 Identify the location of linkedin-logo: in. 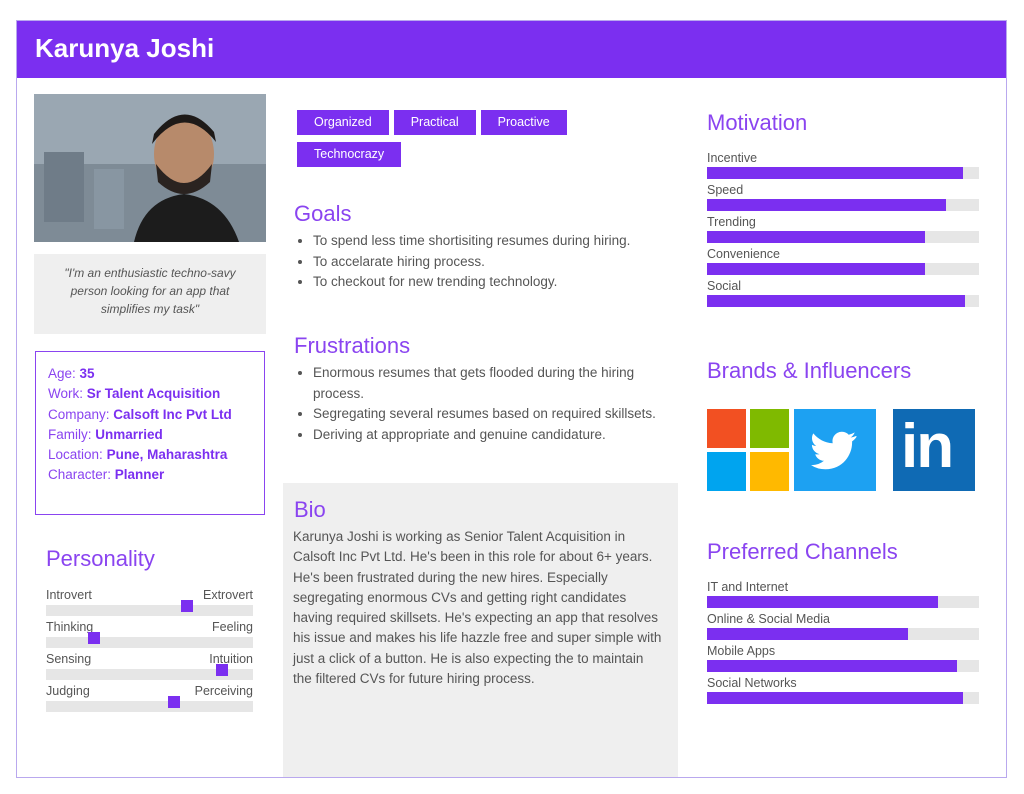
(934, 450).